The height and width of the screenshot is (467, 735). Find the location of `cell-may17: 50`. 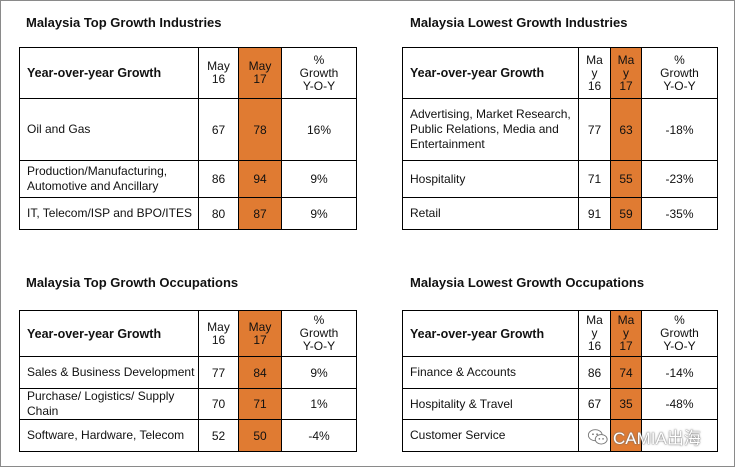

cell-may17: 50 is located at coordinates (260, 435).